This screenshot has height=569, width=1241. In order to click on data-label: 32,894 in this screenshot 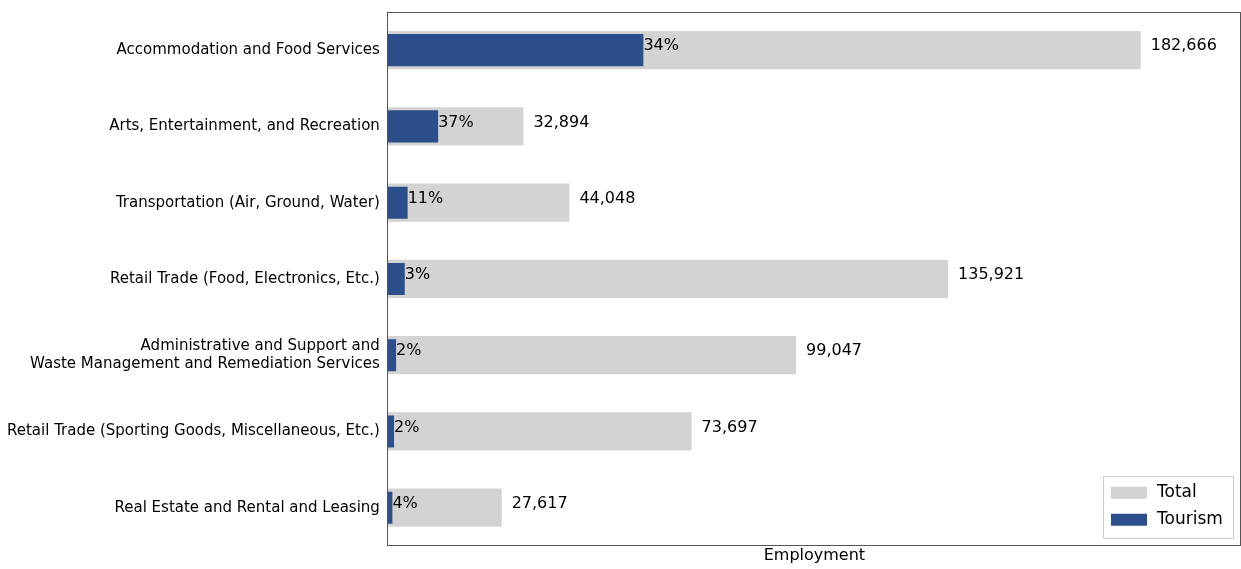, I will do `click(561, 121)`.